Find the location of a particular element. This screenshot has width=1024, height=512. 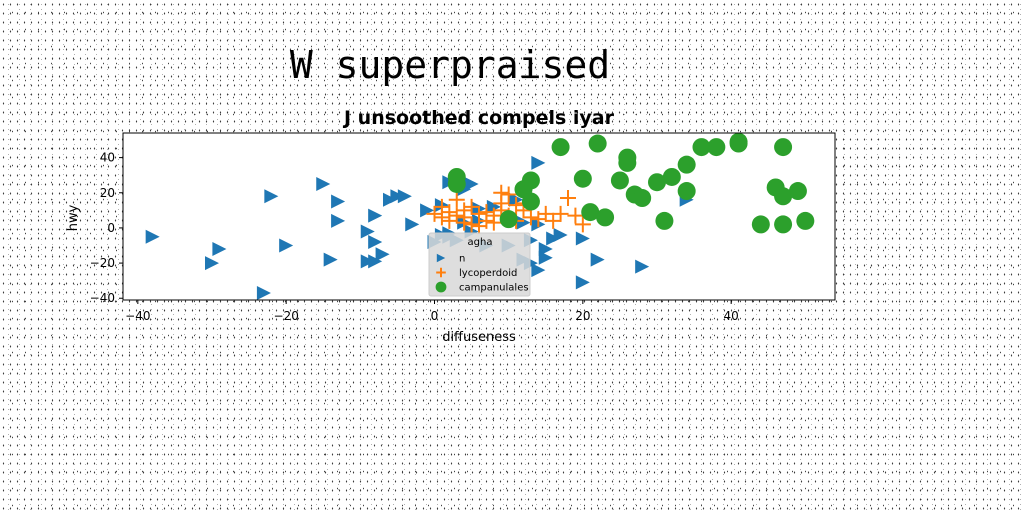

x-tick-label: 20 is located at coordinates (582, 316).